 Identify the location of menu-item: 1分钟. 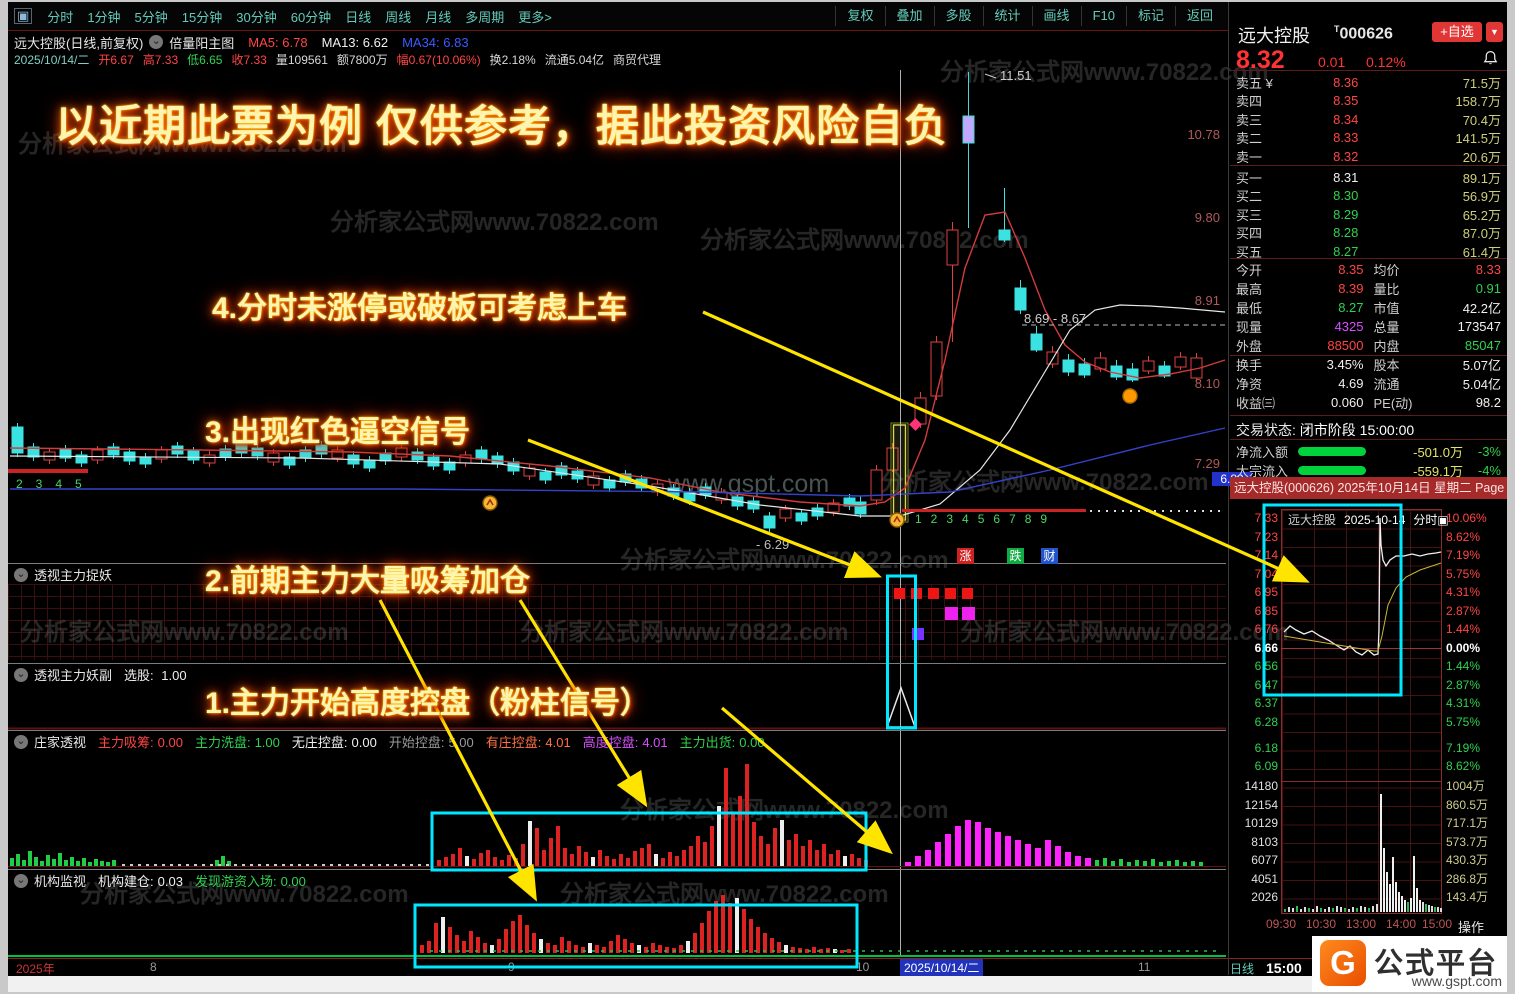
(104, 17).